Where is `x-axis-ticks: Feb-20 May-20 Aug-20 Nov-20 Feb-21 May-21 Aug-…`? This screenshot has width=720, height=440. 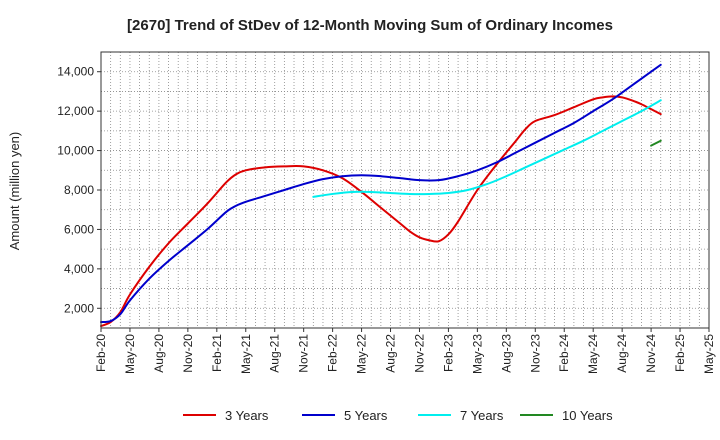 x-axis-ticks: Feb-20 May-20 Aug-20 Nov-20 Feb-21 May-21 Aug-… is located at coordinates (405, 351).